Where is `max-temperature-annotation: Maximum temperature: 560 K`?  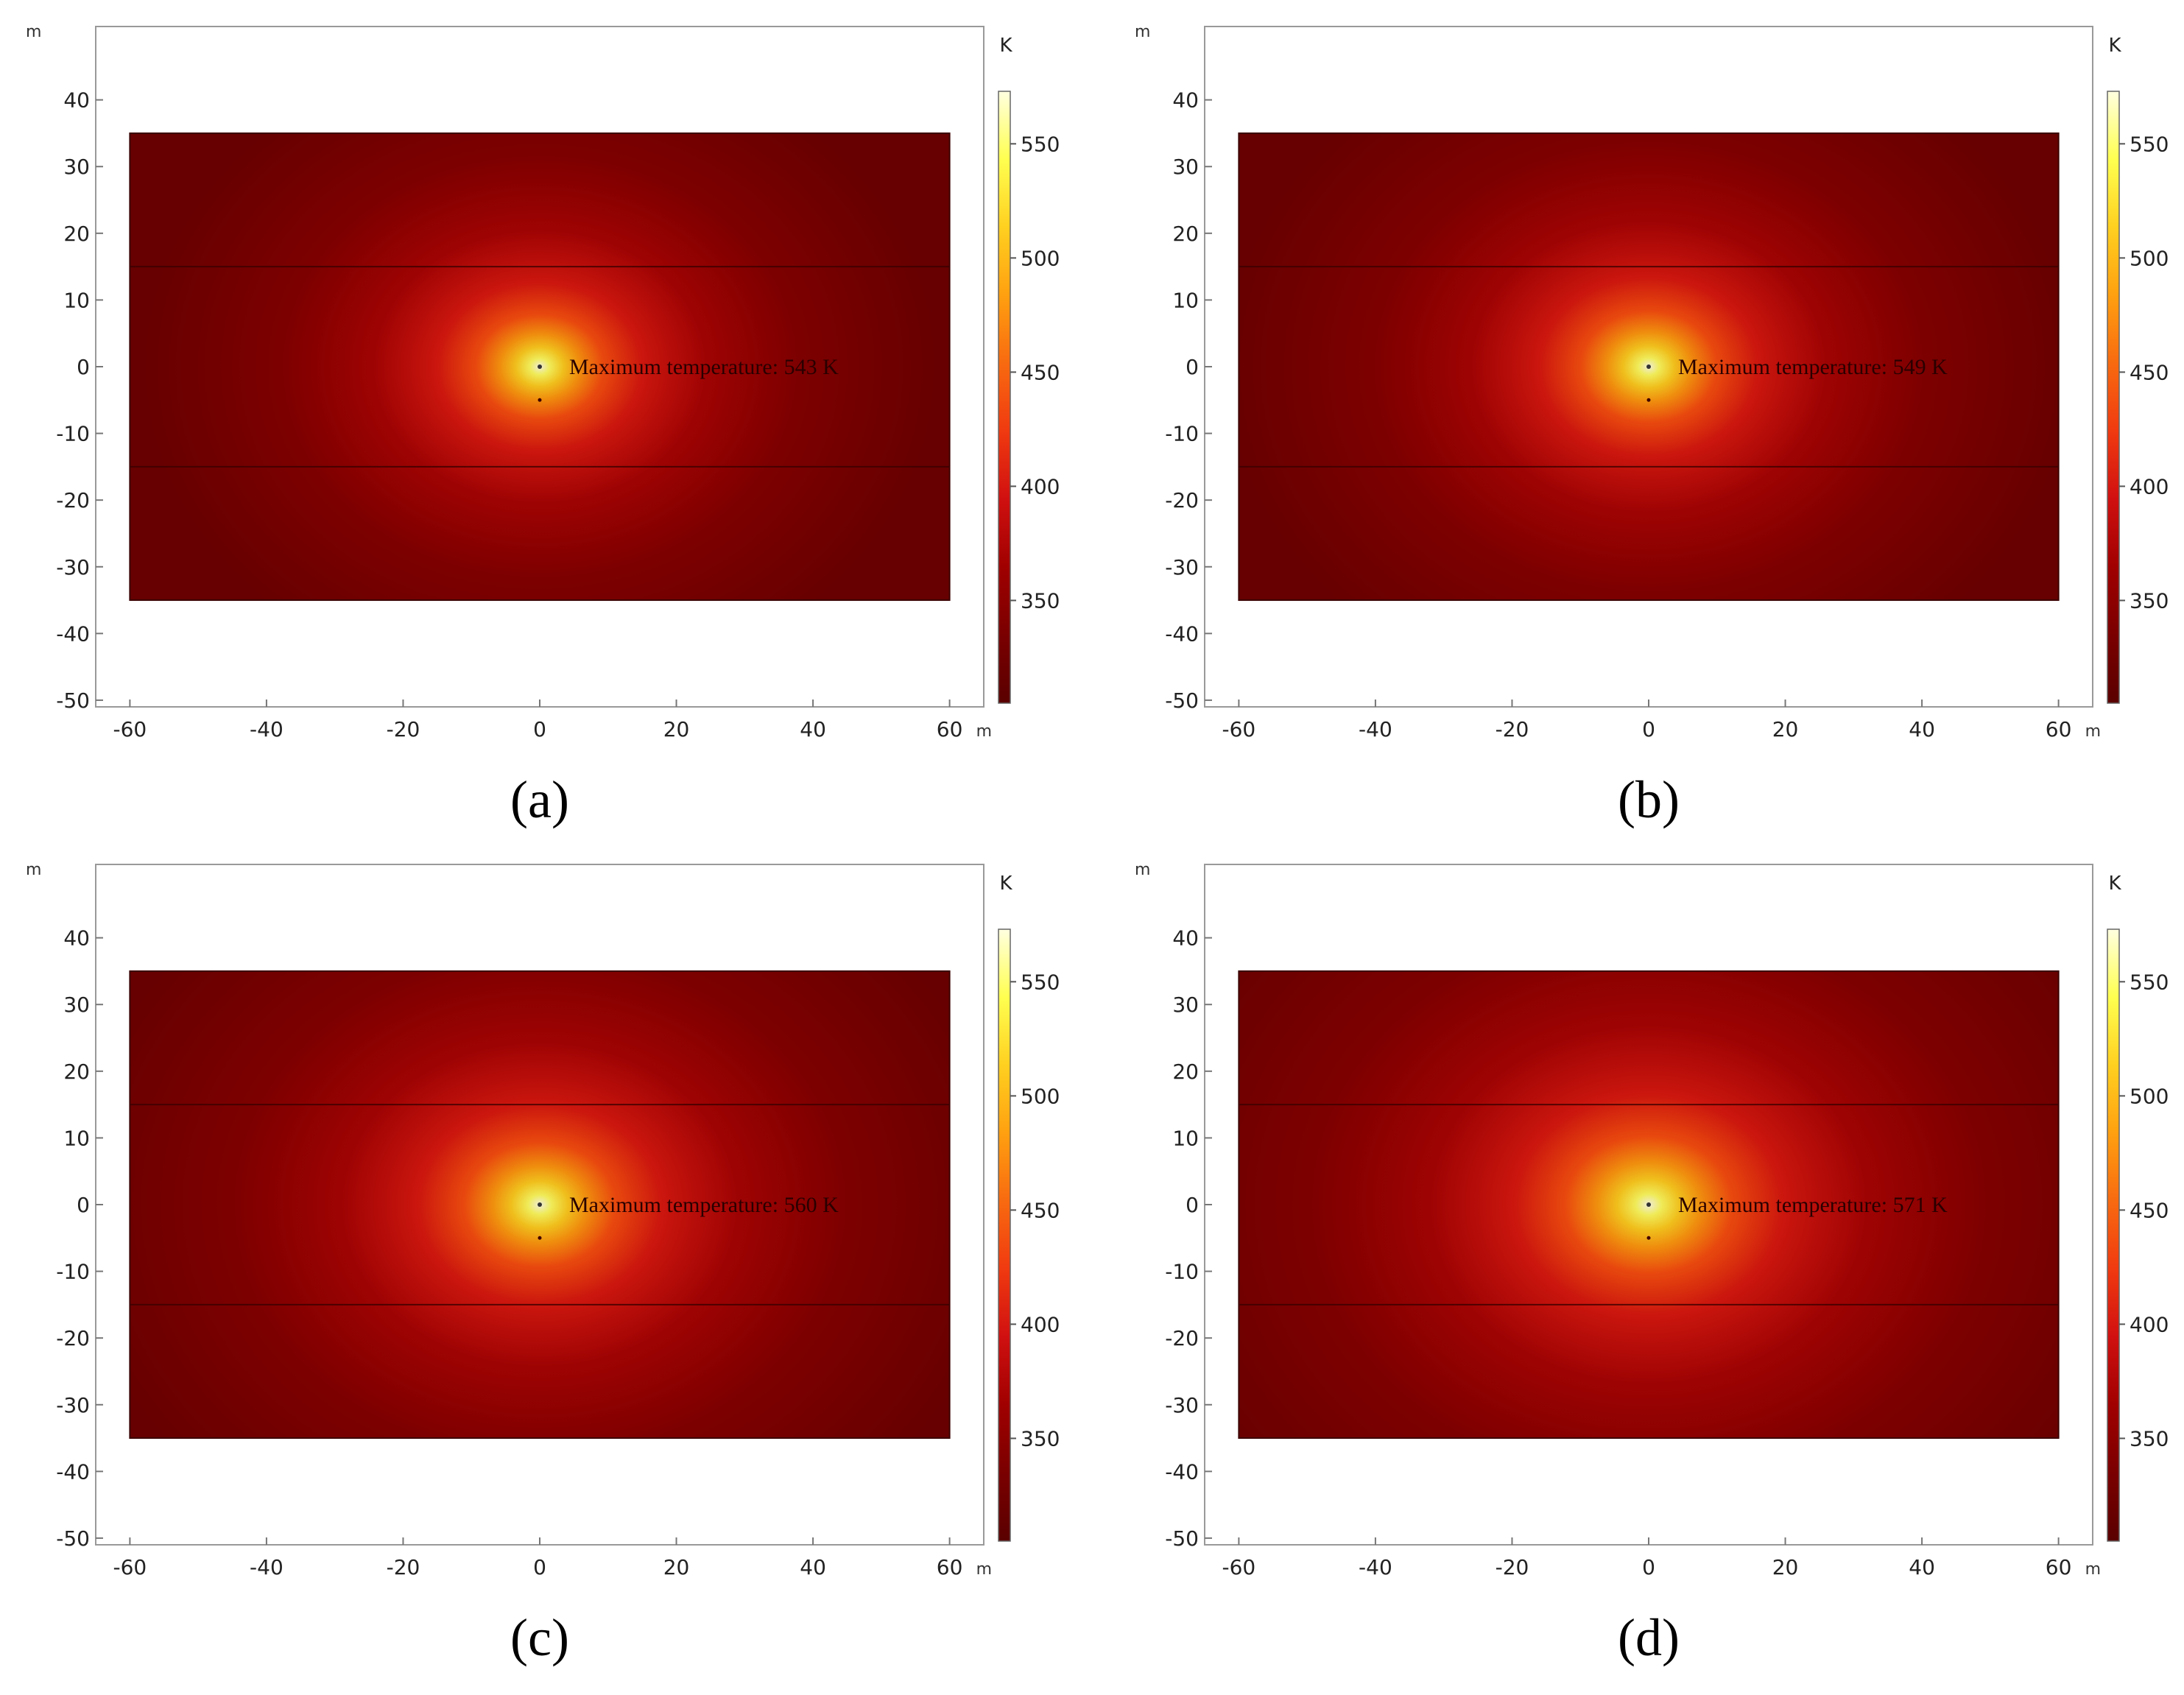
max-temperature-annotation: Maximum temperature: 560 K is located at coordinates (704, 1205).